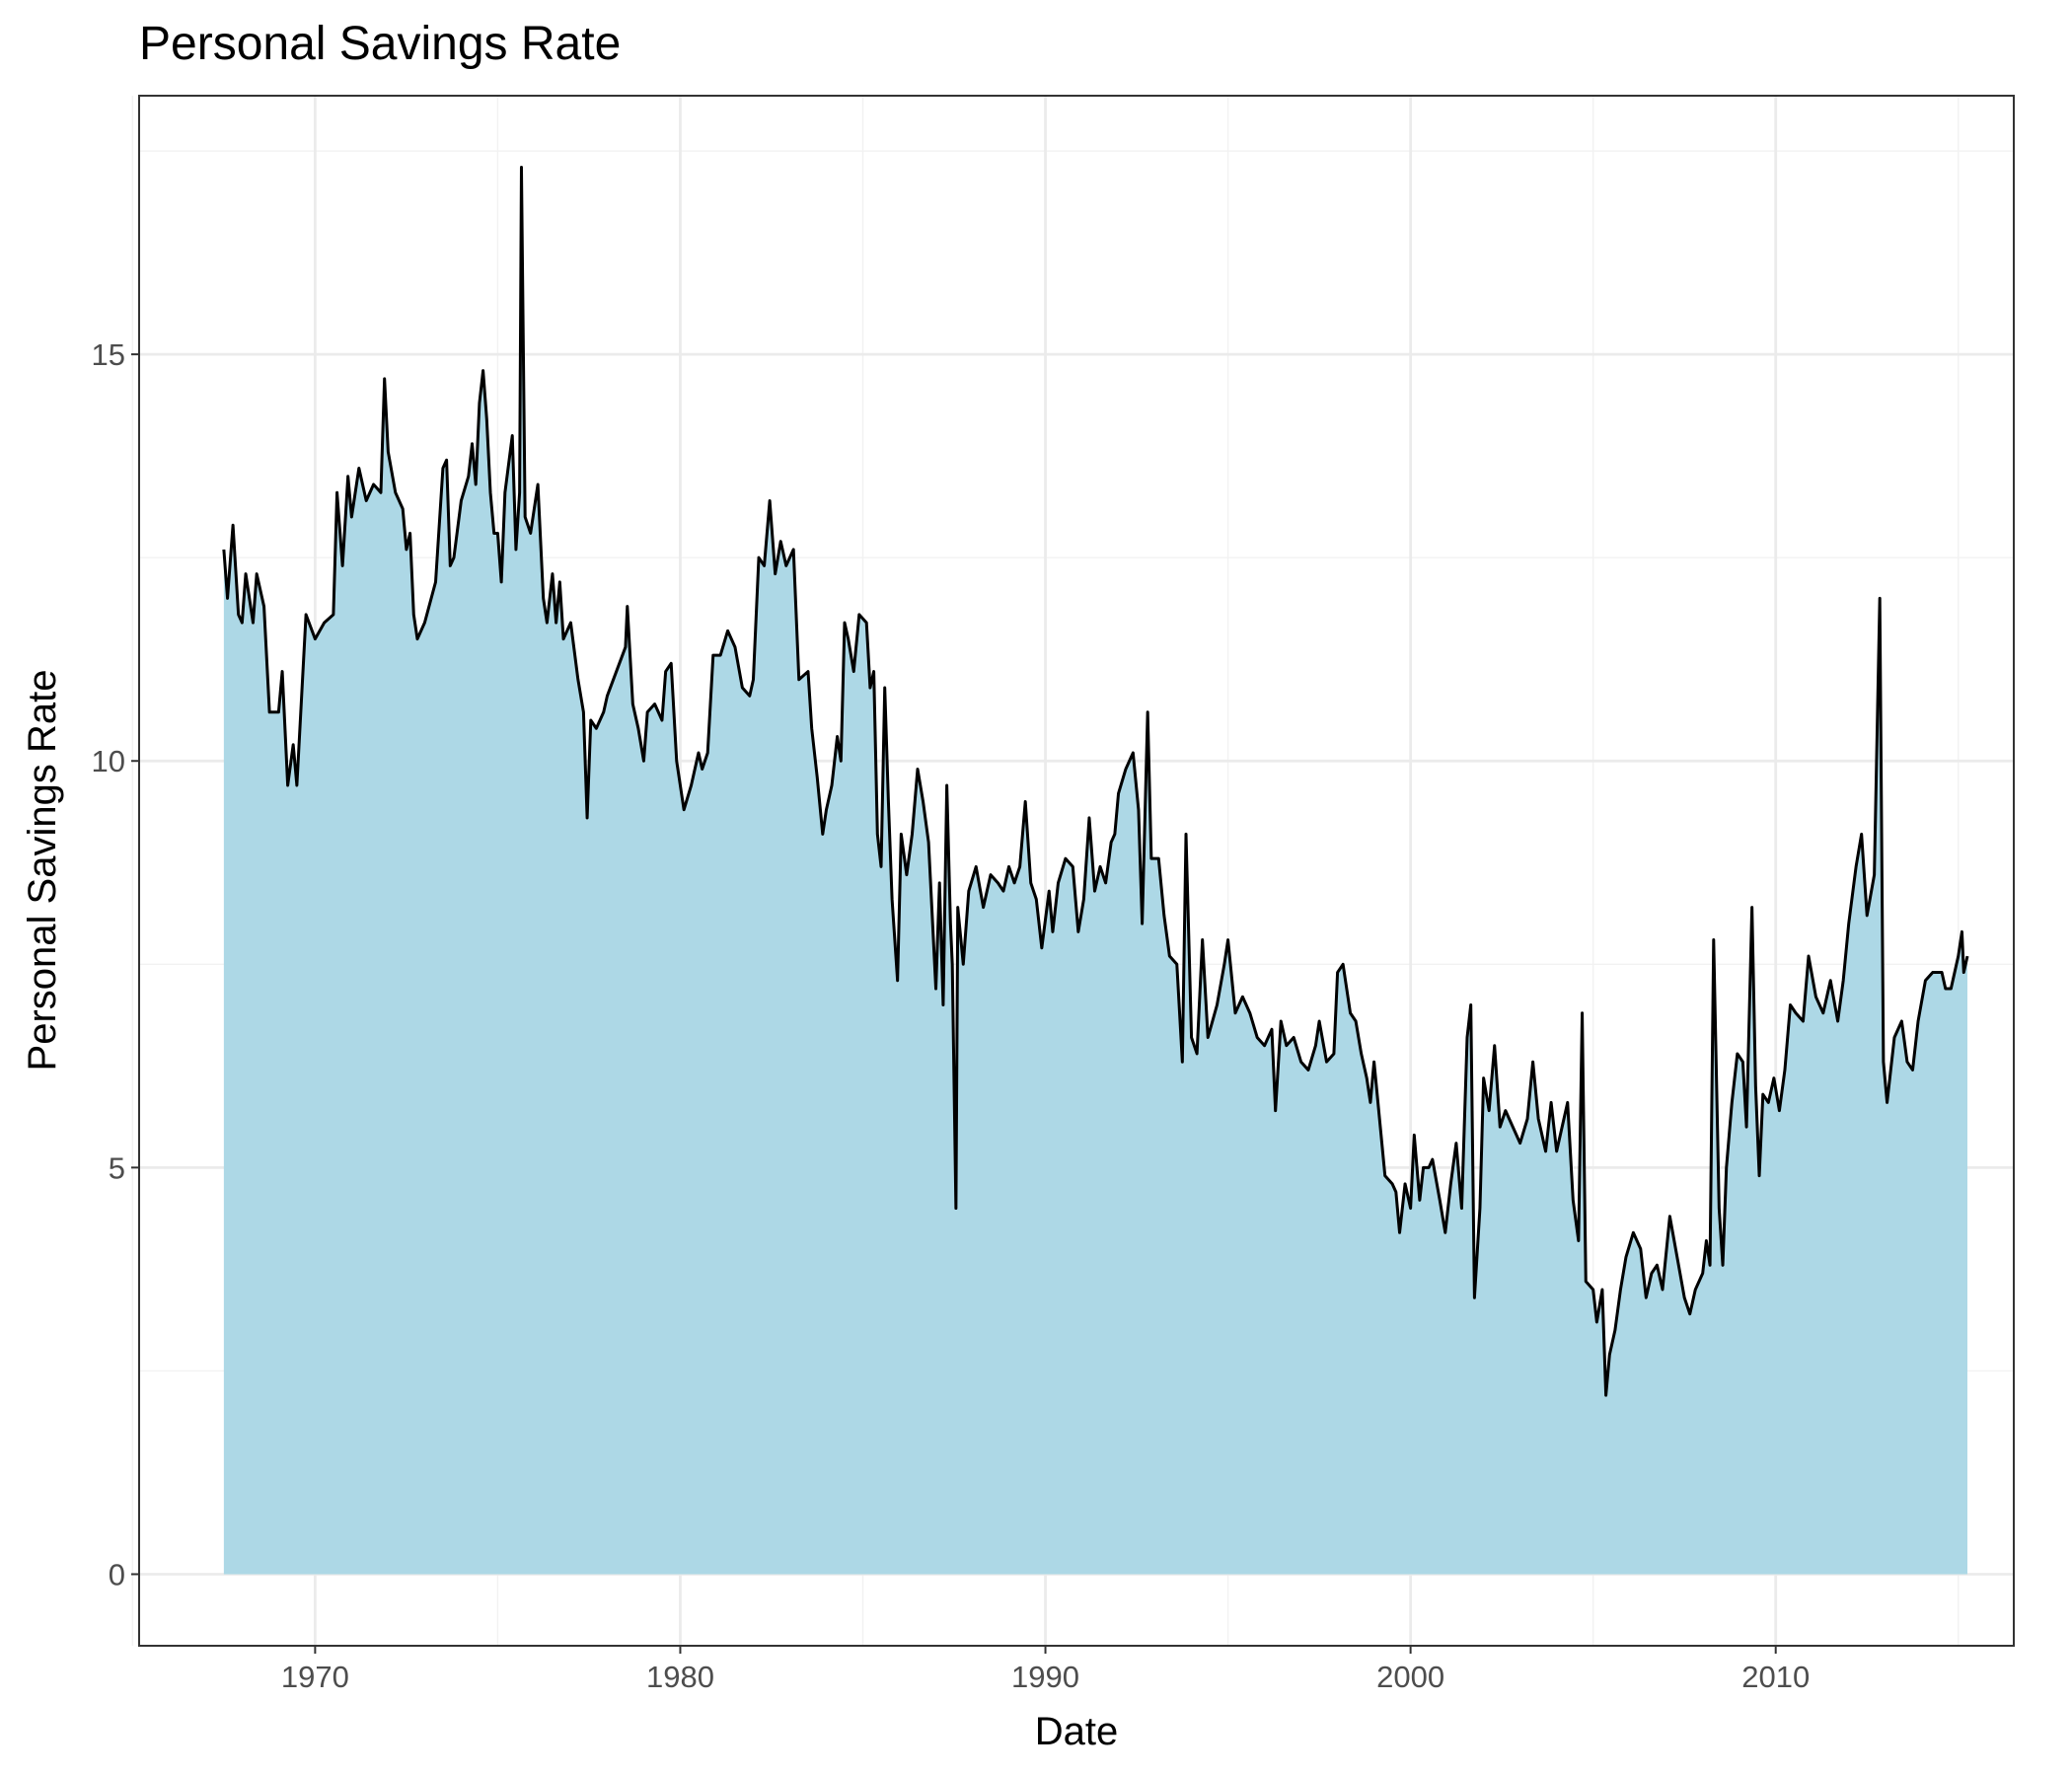  I want to click on y-tick-label: 15, so click(109, 355).